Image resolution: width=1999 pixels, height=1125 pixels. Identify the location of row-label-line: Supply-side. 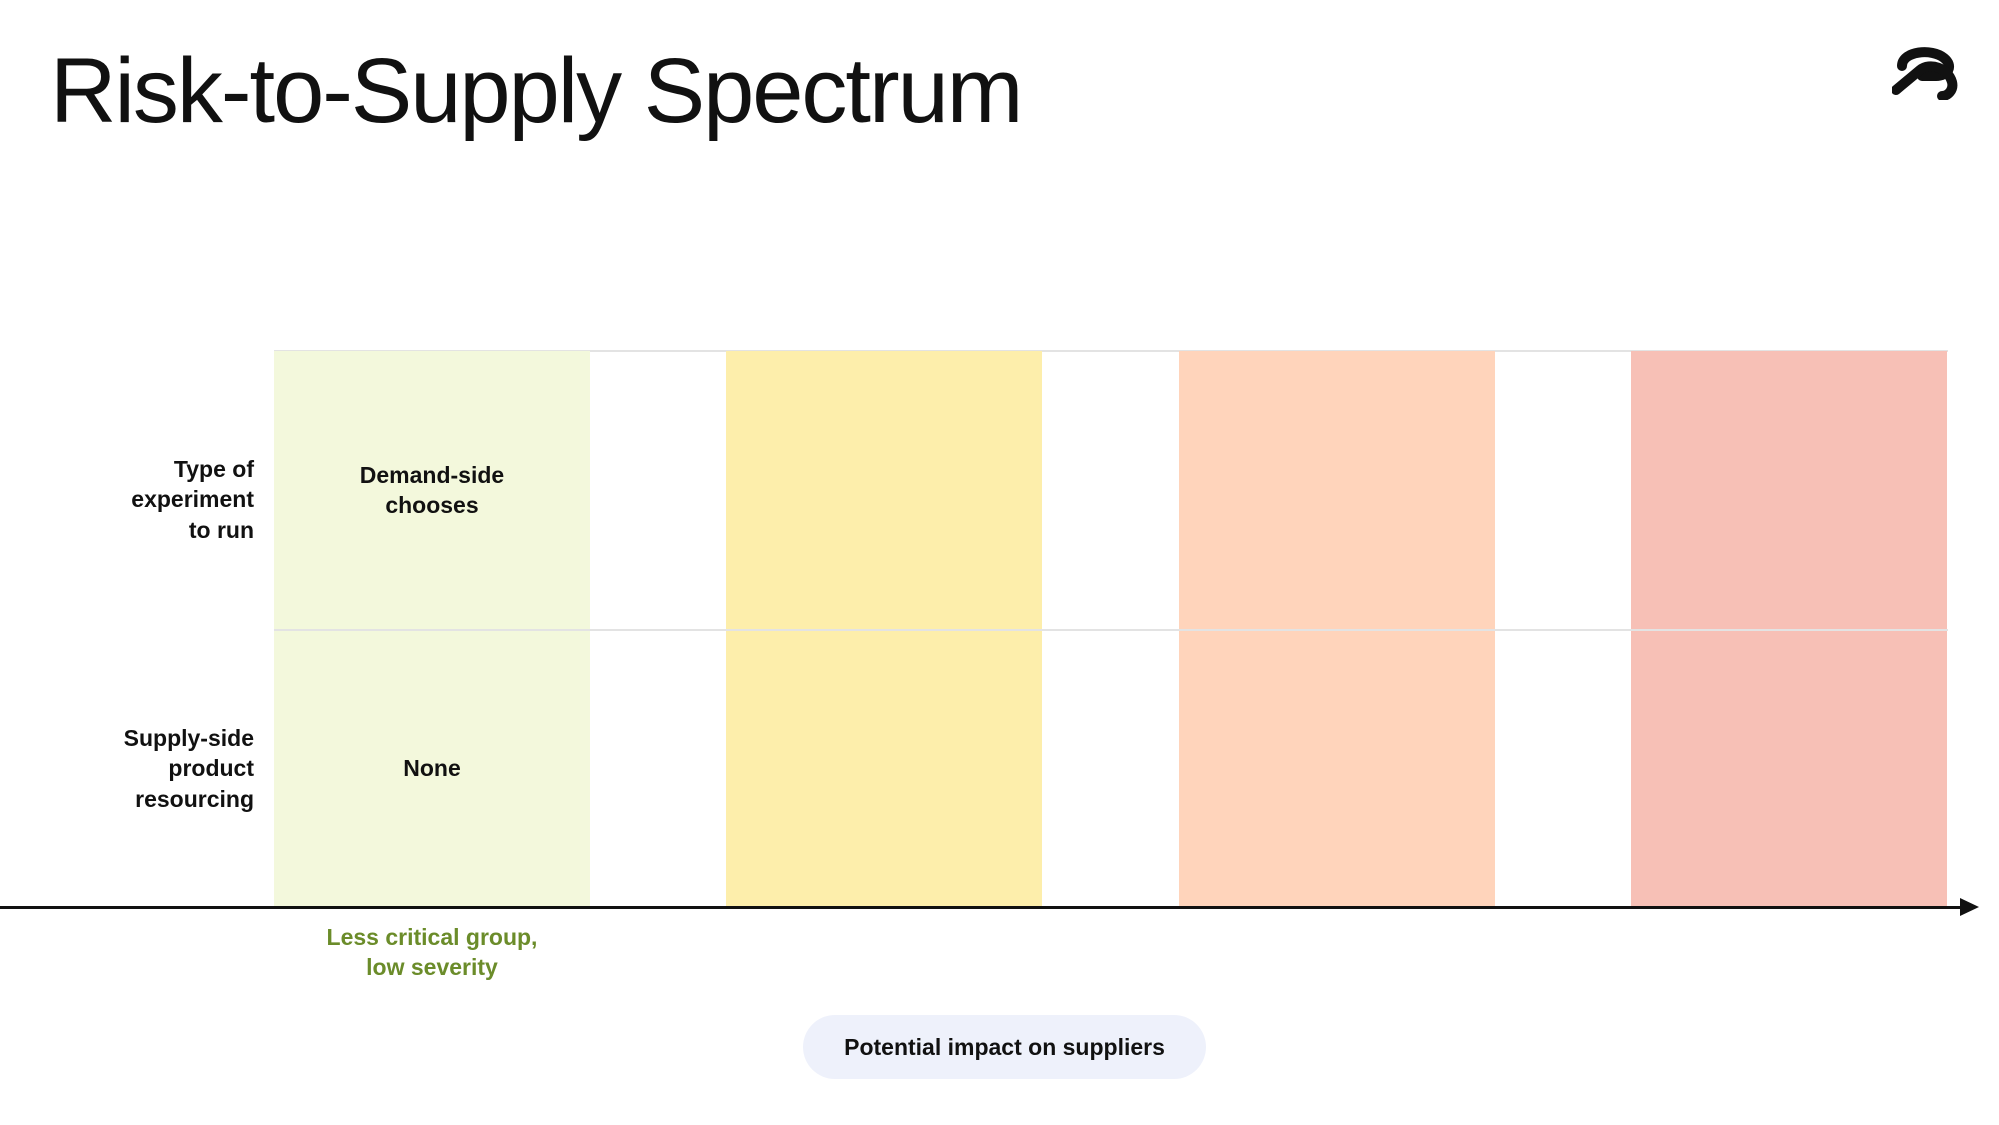
(188, 738).